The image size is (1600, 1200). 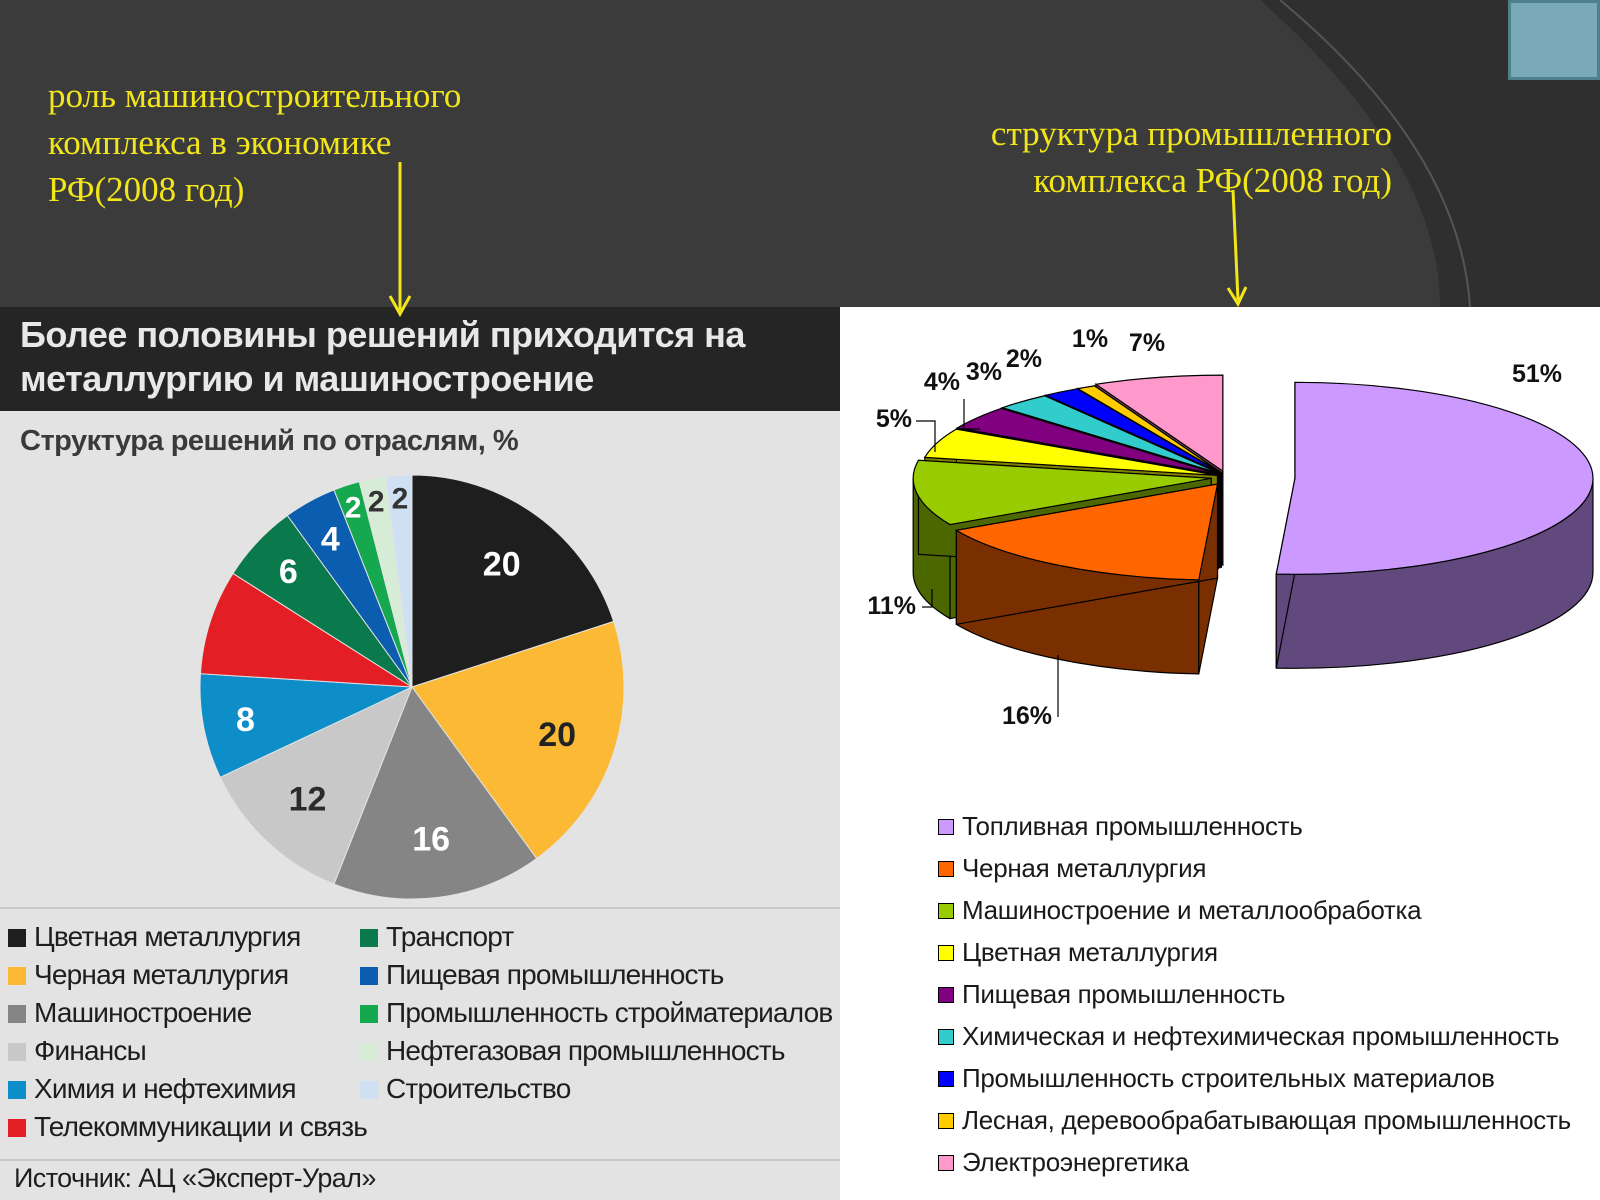 I want to click on legend-label: Транспорт, so click(x=450, y=936).